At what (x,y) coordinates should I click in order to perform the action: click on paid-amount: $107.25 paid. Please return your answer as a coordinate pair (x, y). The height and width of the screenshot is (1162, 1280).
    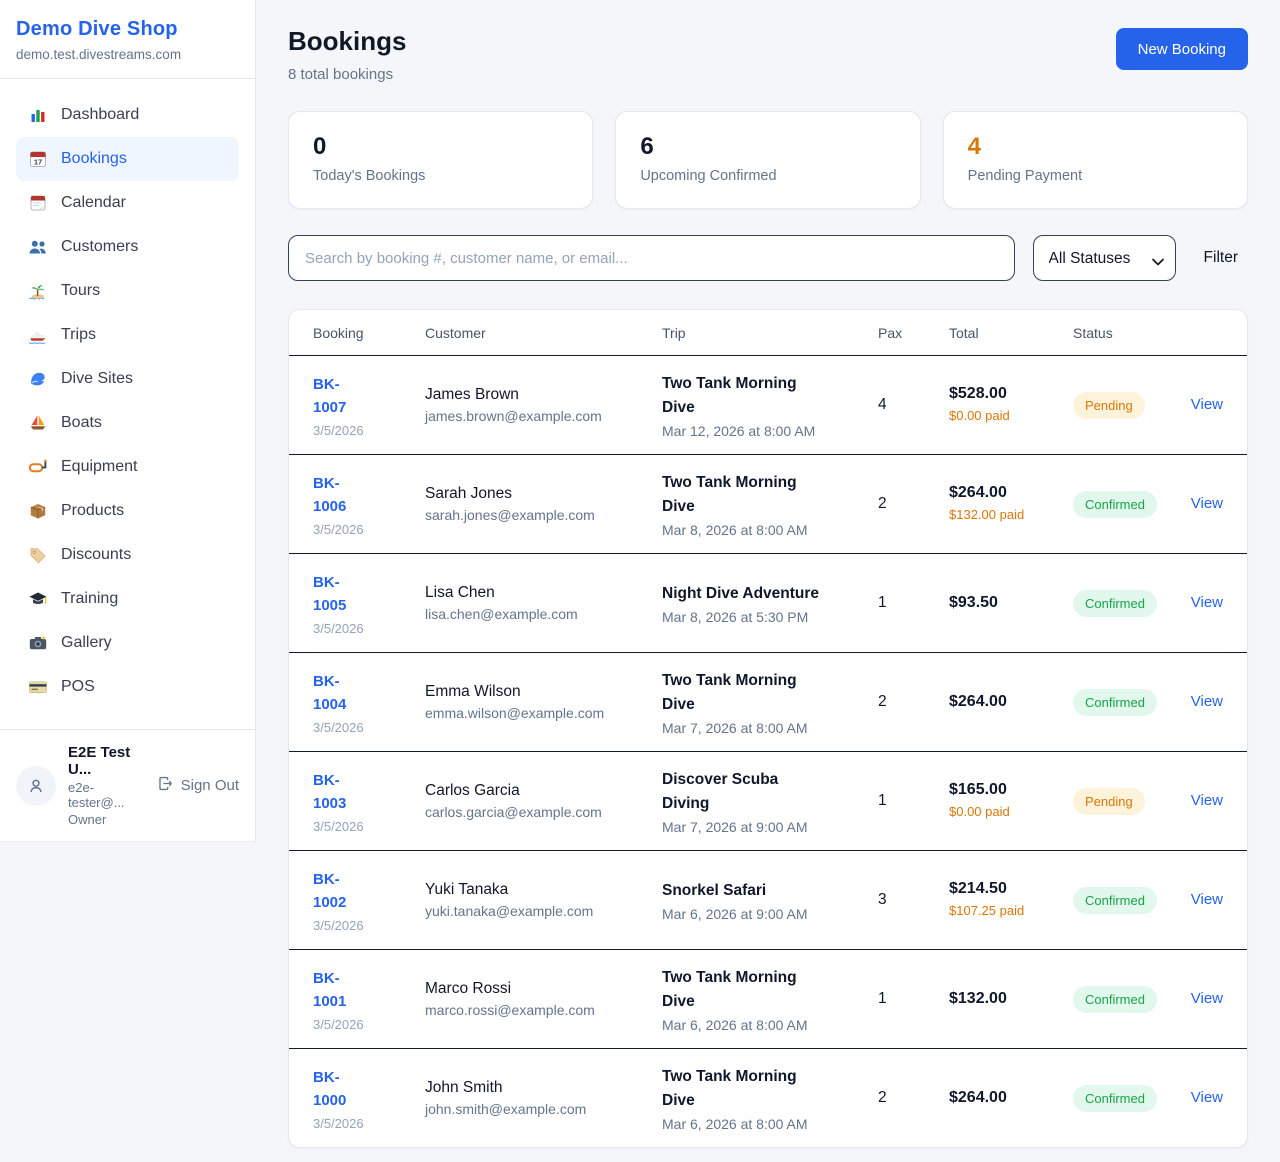
    Looking at the image, I should click on (987, 911).